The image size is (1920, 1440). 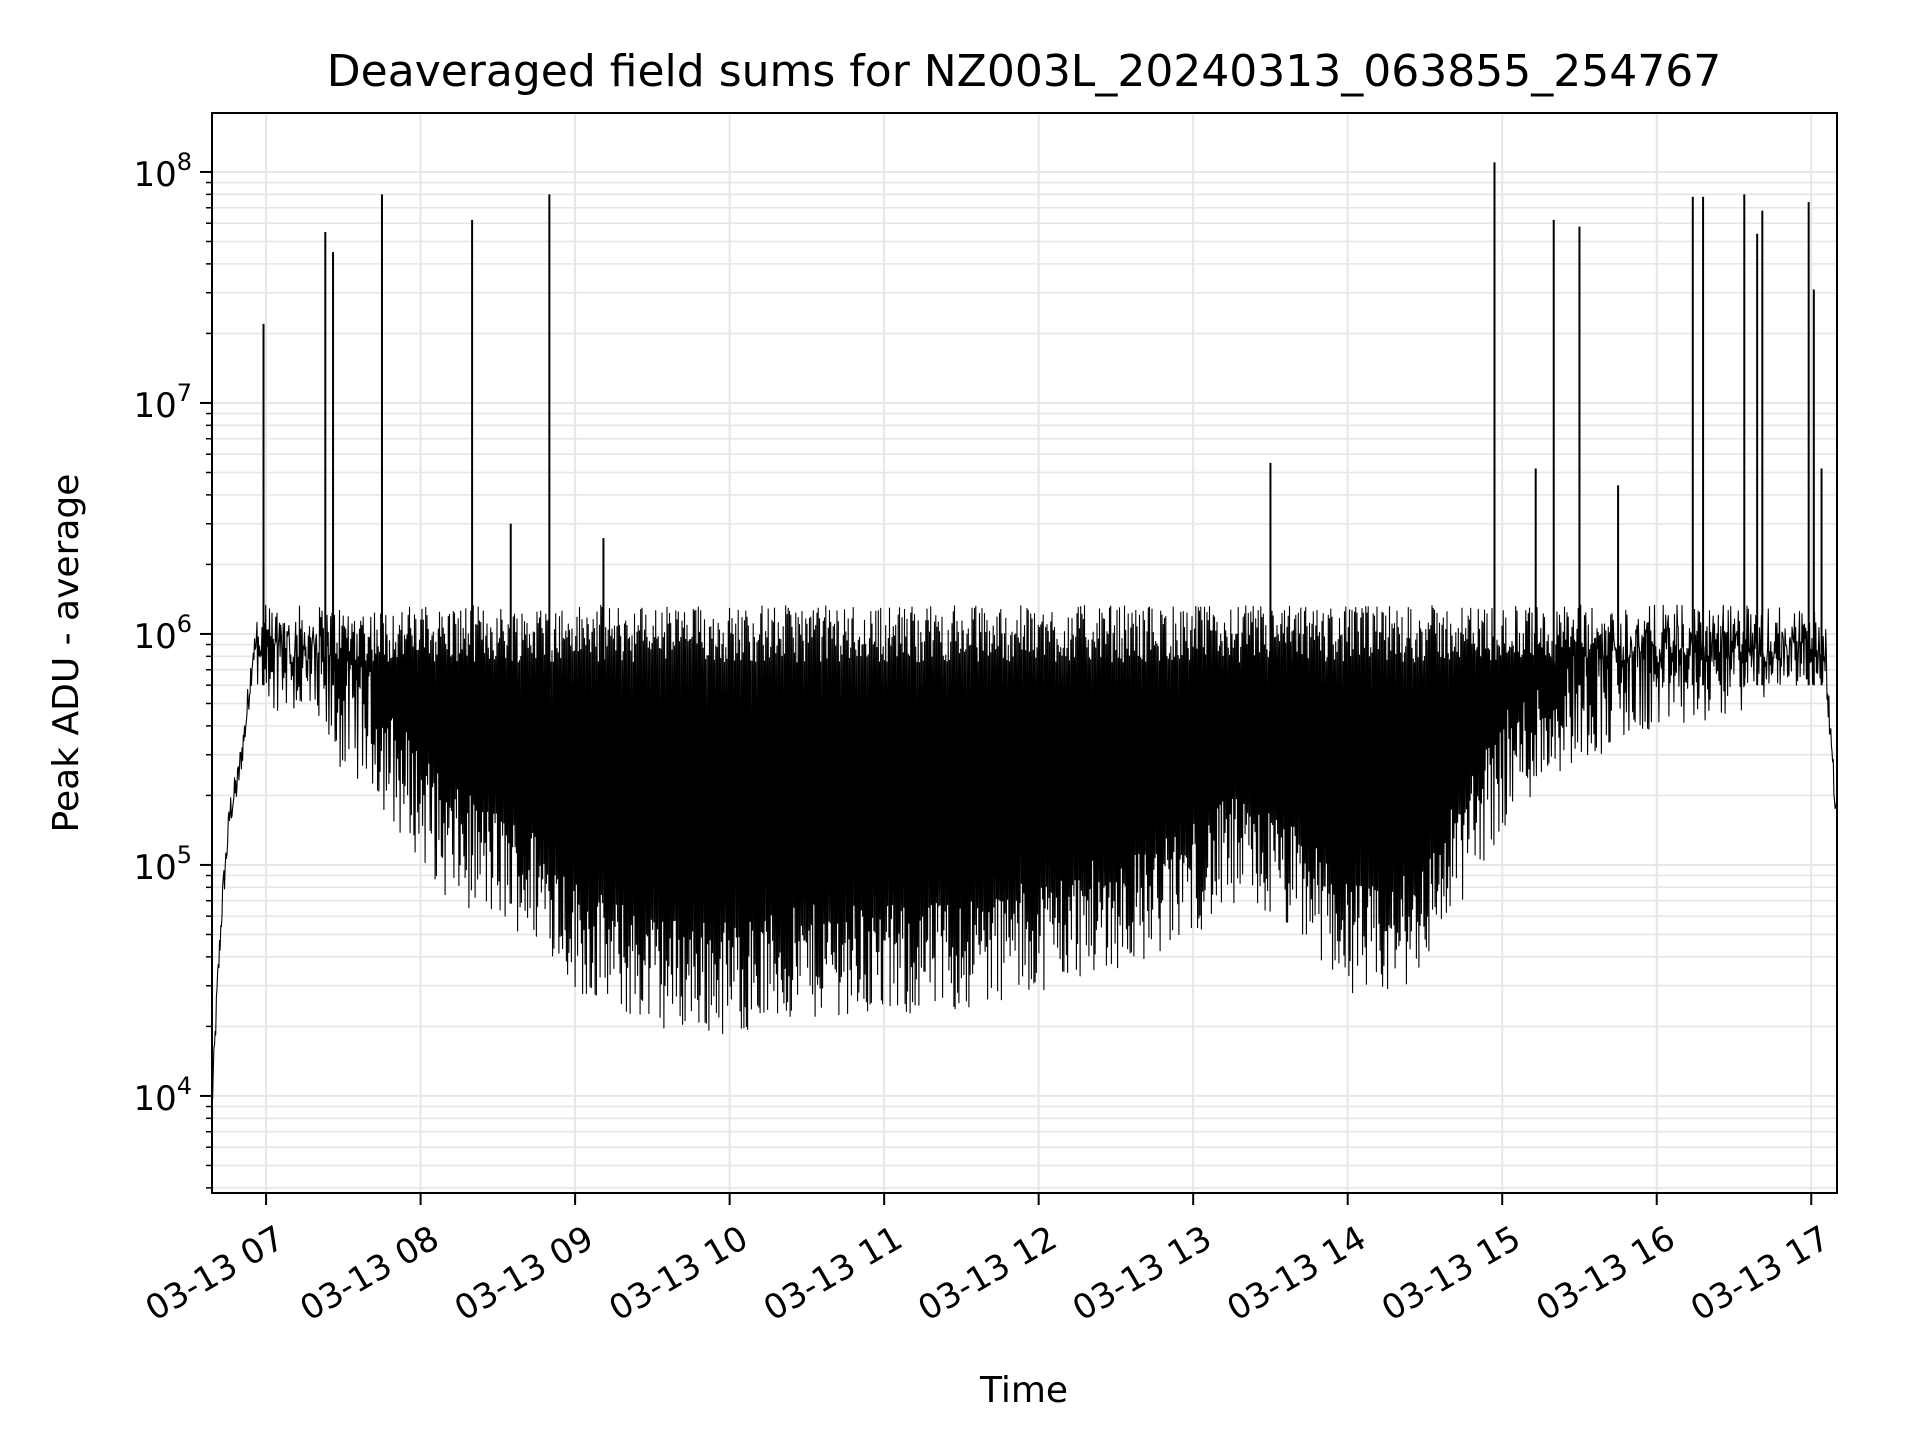 I want to click on y-tick-label: 10⁴, so click(x=162, y=1095).